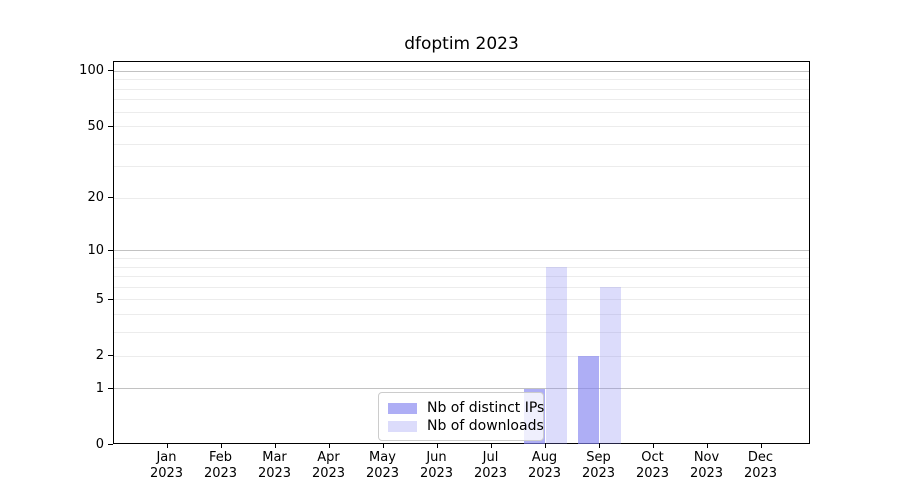 This screenshot has height=500, width=900. Describe the element at coordinates (95, 198) in the screenshot. I see `y-tick-label-20: 20` at that location.